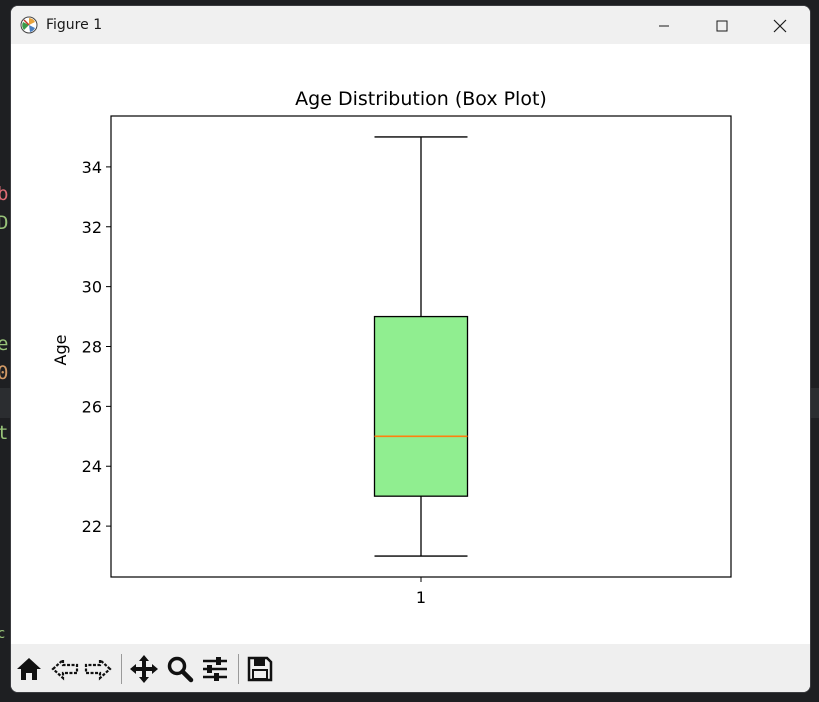 The height and width of the screenshot is (702, 819). I want to click on editor-fragment: 0, so click(4, 373).